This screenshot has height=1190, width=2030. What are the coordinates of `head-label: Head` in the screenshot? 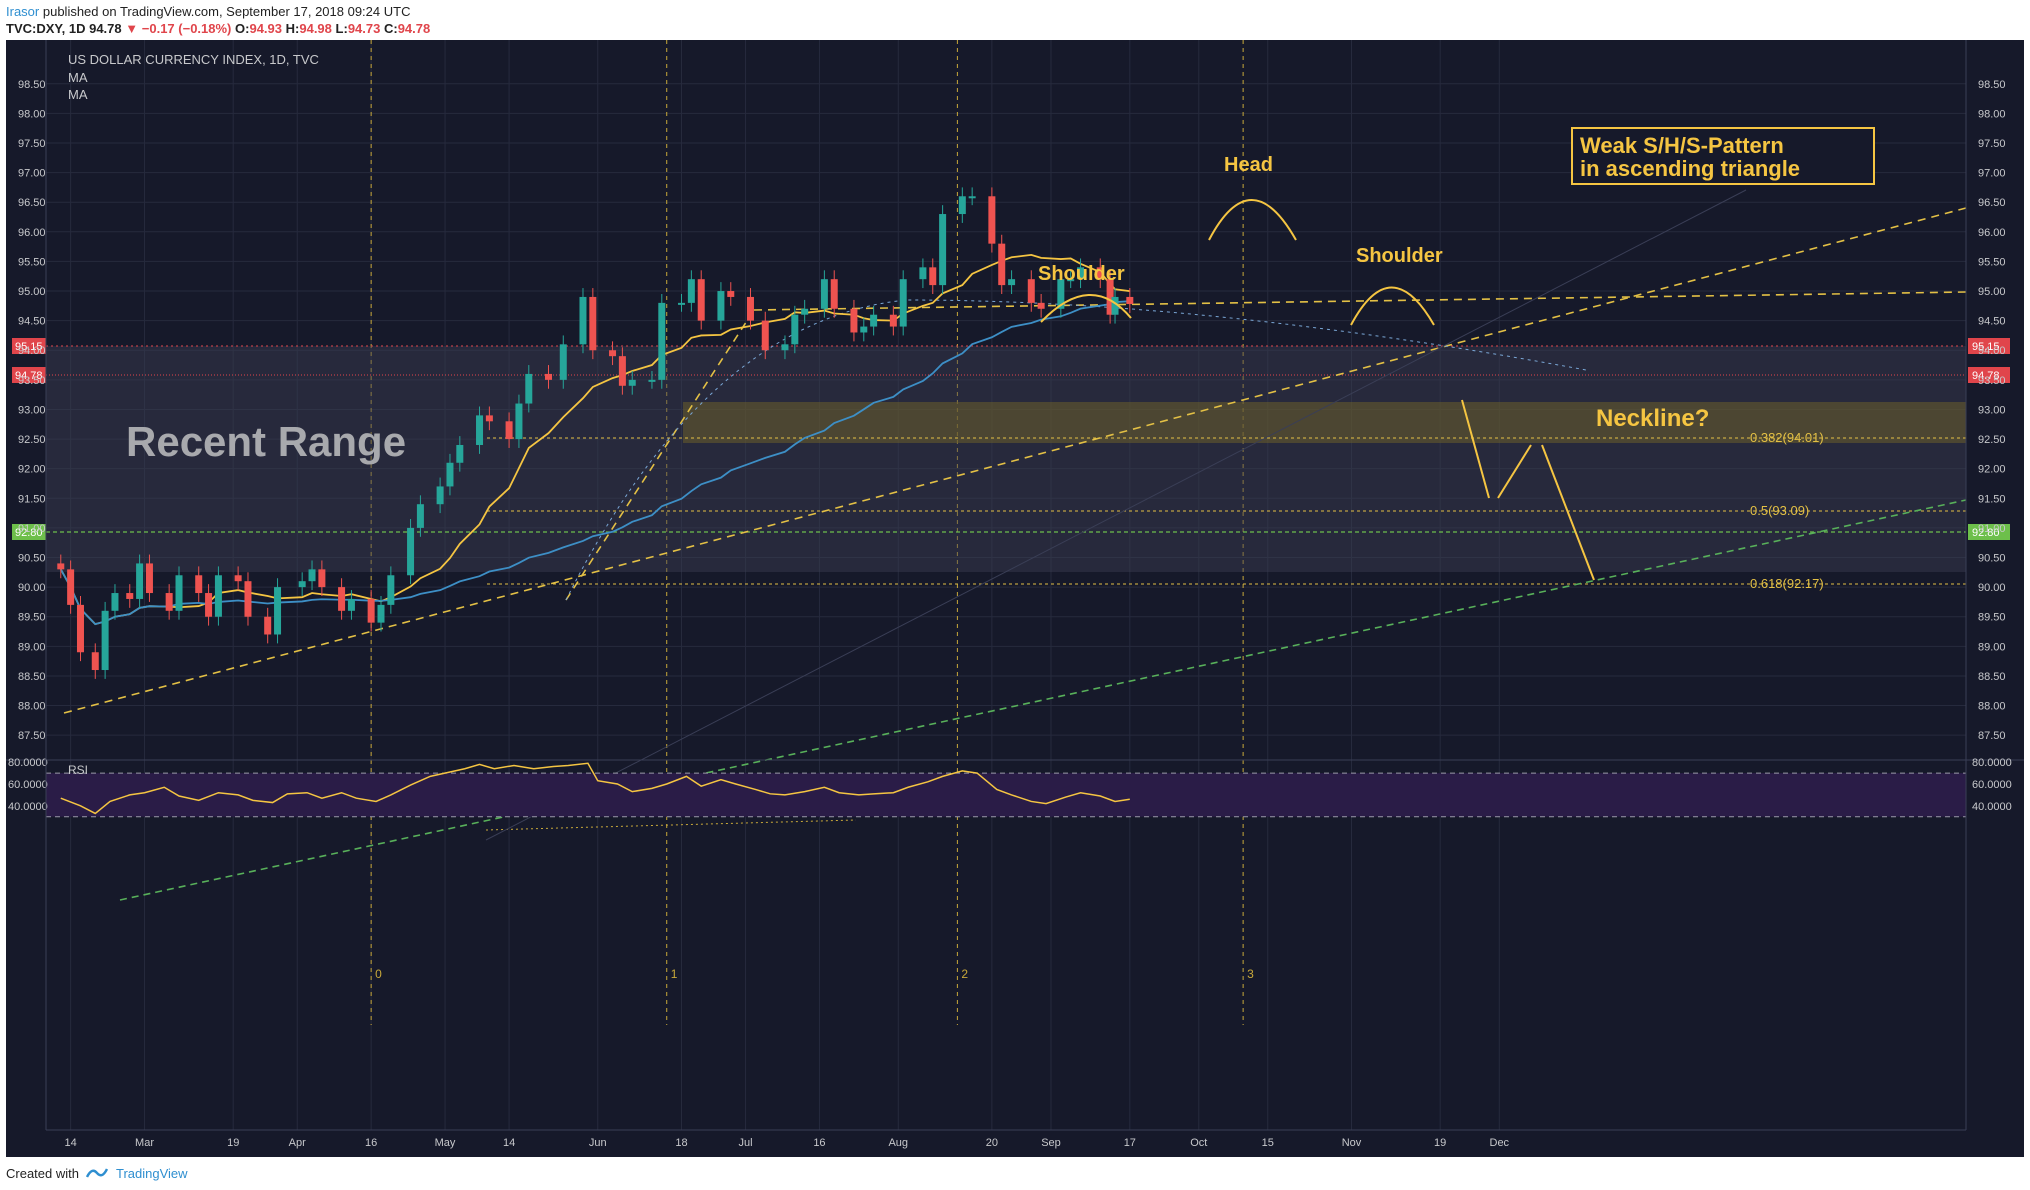 It's located at (1248, 165).